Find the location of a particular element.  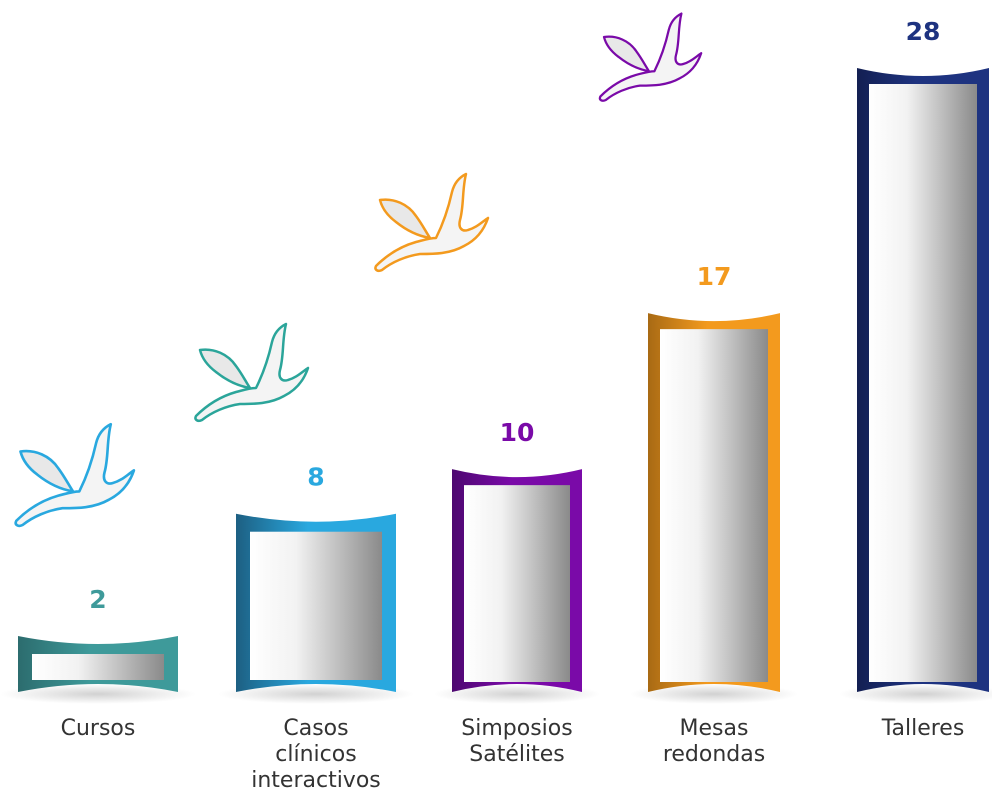

category-label-line: Cursos is located at coordinates (98, 728).